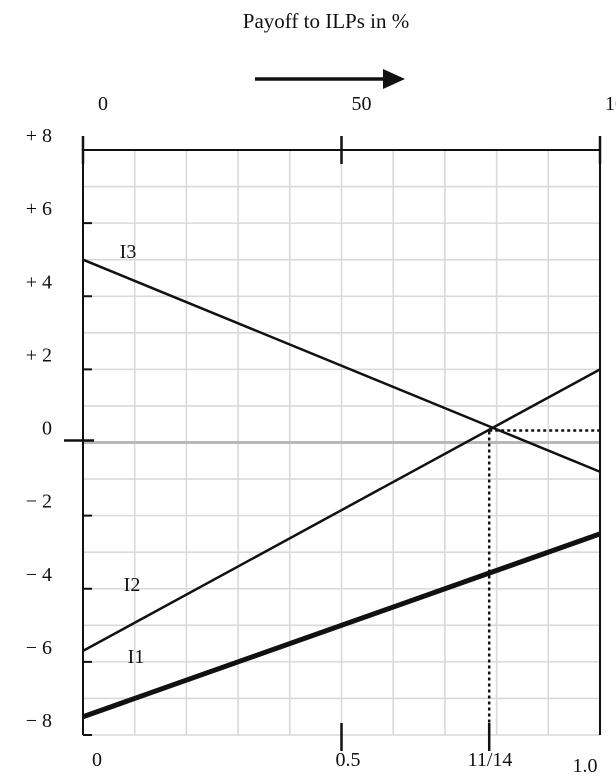 Image resolution: width=616 pixels, height=784 pixels. What do you see at coordinates (97, 760) in the screenshot?
I see `x-axis-tick-label: 0` at bounding box center [97, 760].